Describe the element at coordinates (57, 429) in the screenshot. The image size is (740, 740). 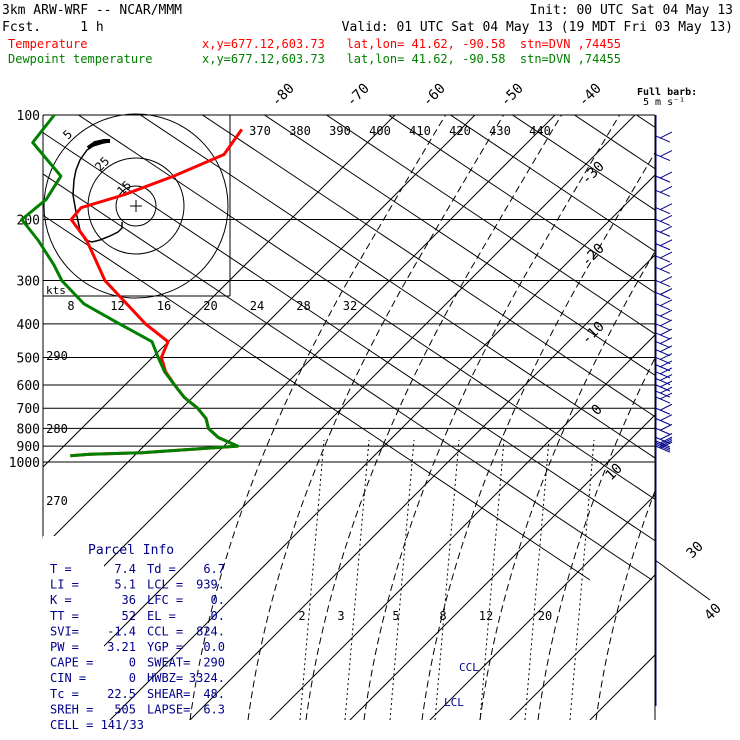
I see `theta-label: 280` at that location.